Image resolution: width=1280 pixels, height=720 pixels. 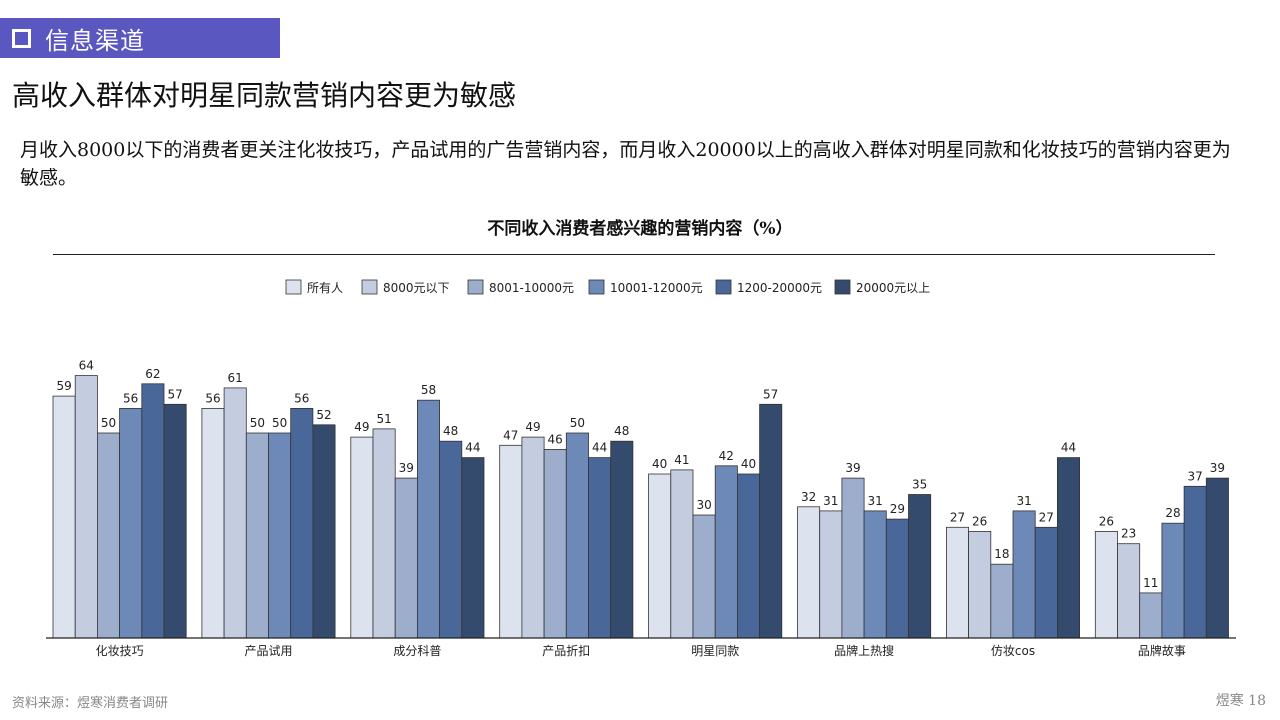 I want to click on legend-label: 10001-12000元, so click(x=656, y=288).